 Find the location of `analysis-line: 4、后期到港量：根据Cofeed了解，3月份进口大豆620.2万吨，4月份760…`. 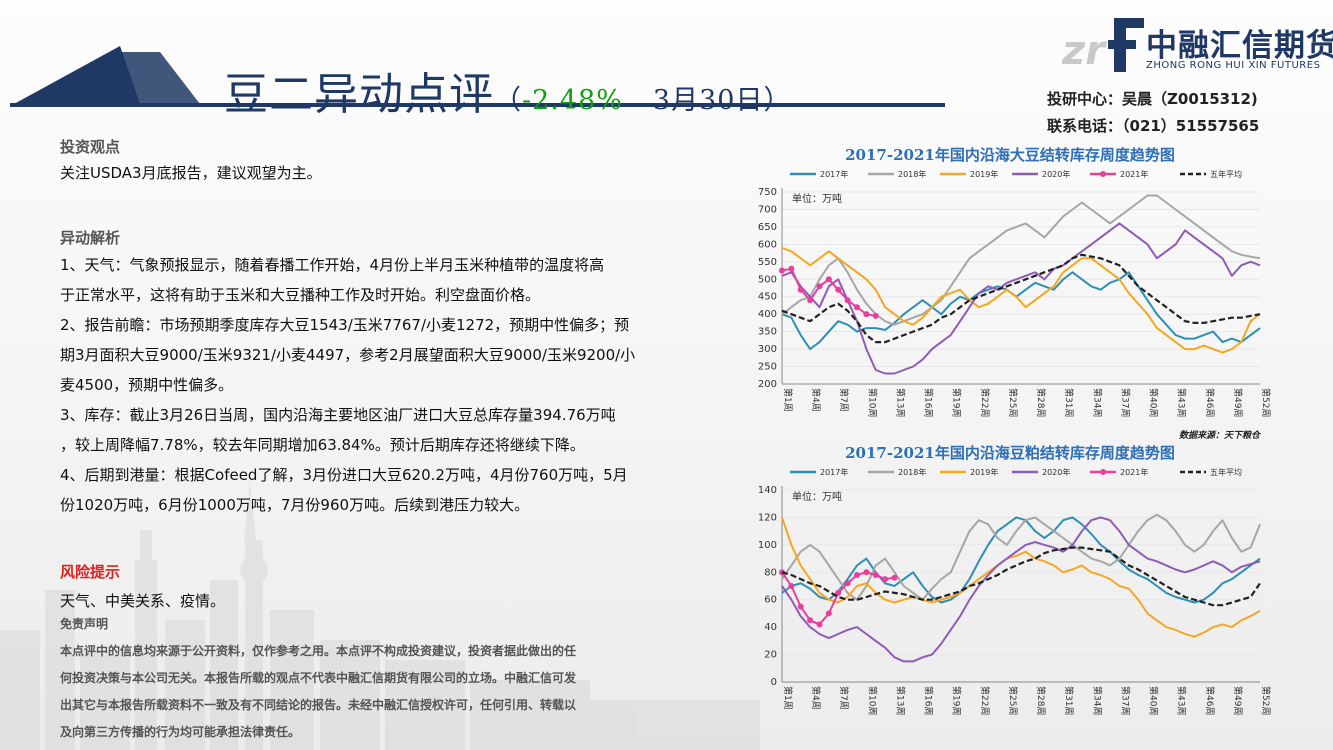

analysis-line: 4、后期到港量：根据Cofeed了解，3月份进口大豆620.2万吨，4月份760… is located at coordinates (344, 475).